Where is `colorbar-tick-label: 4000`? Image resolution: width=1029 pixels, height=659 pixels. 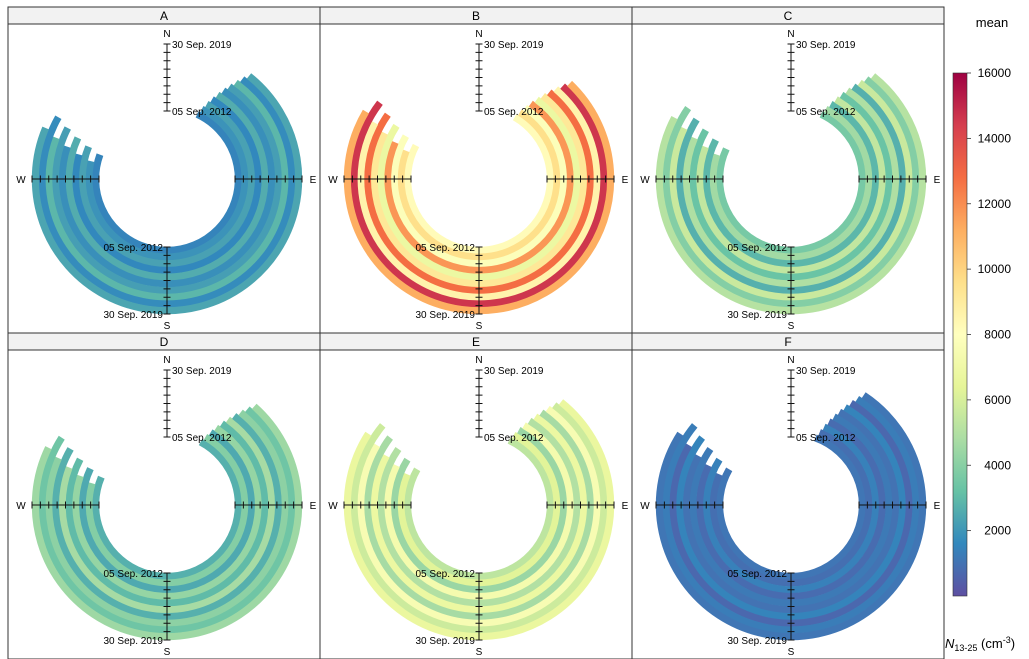
colorbar-tick-label: 4000 is located at coordinates (997, 465).